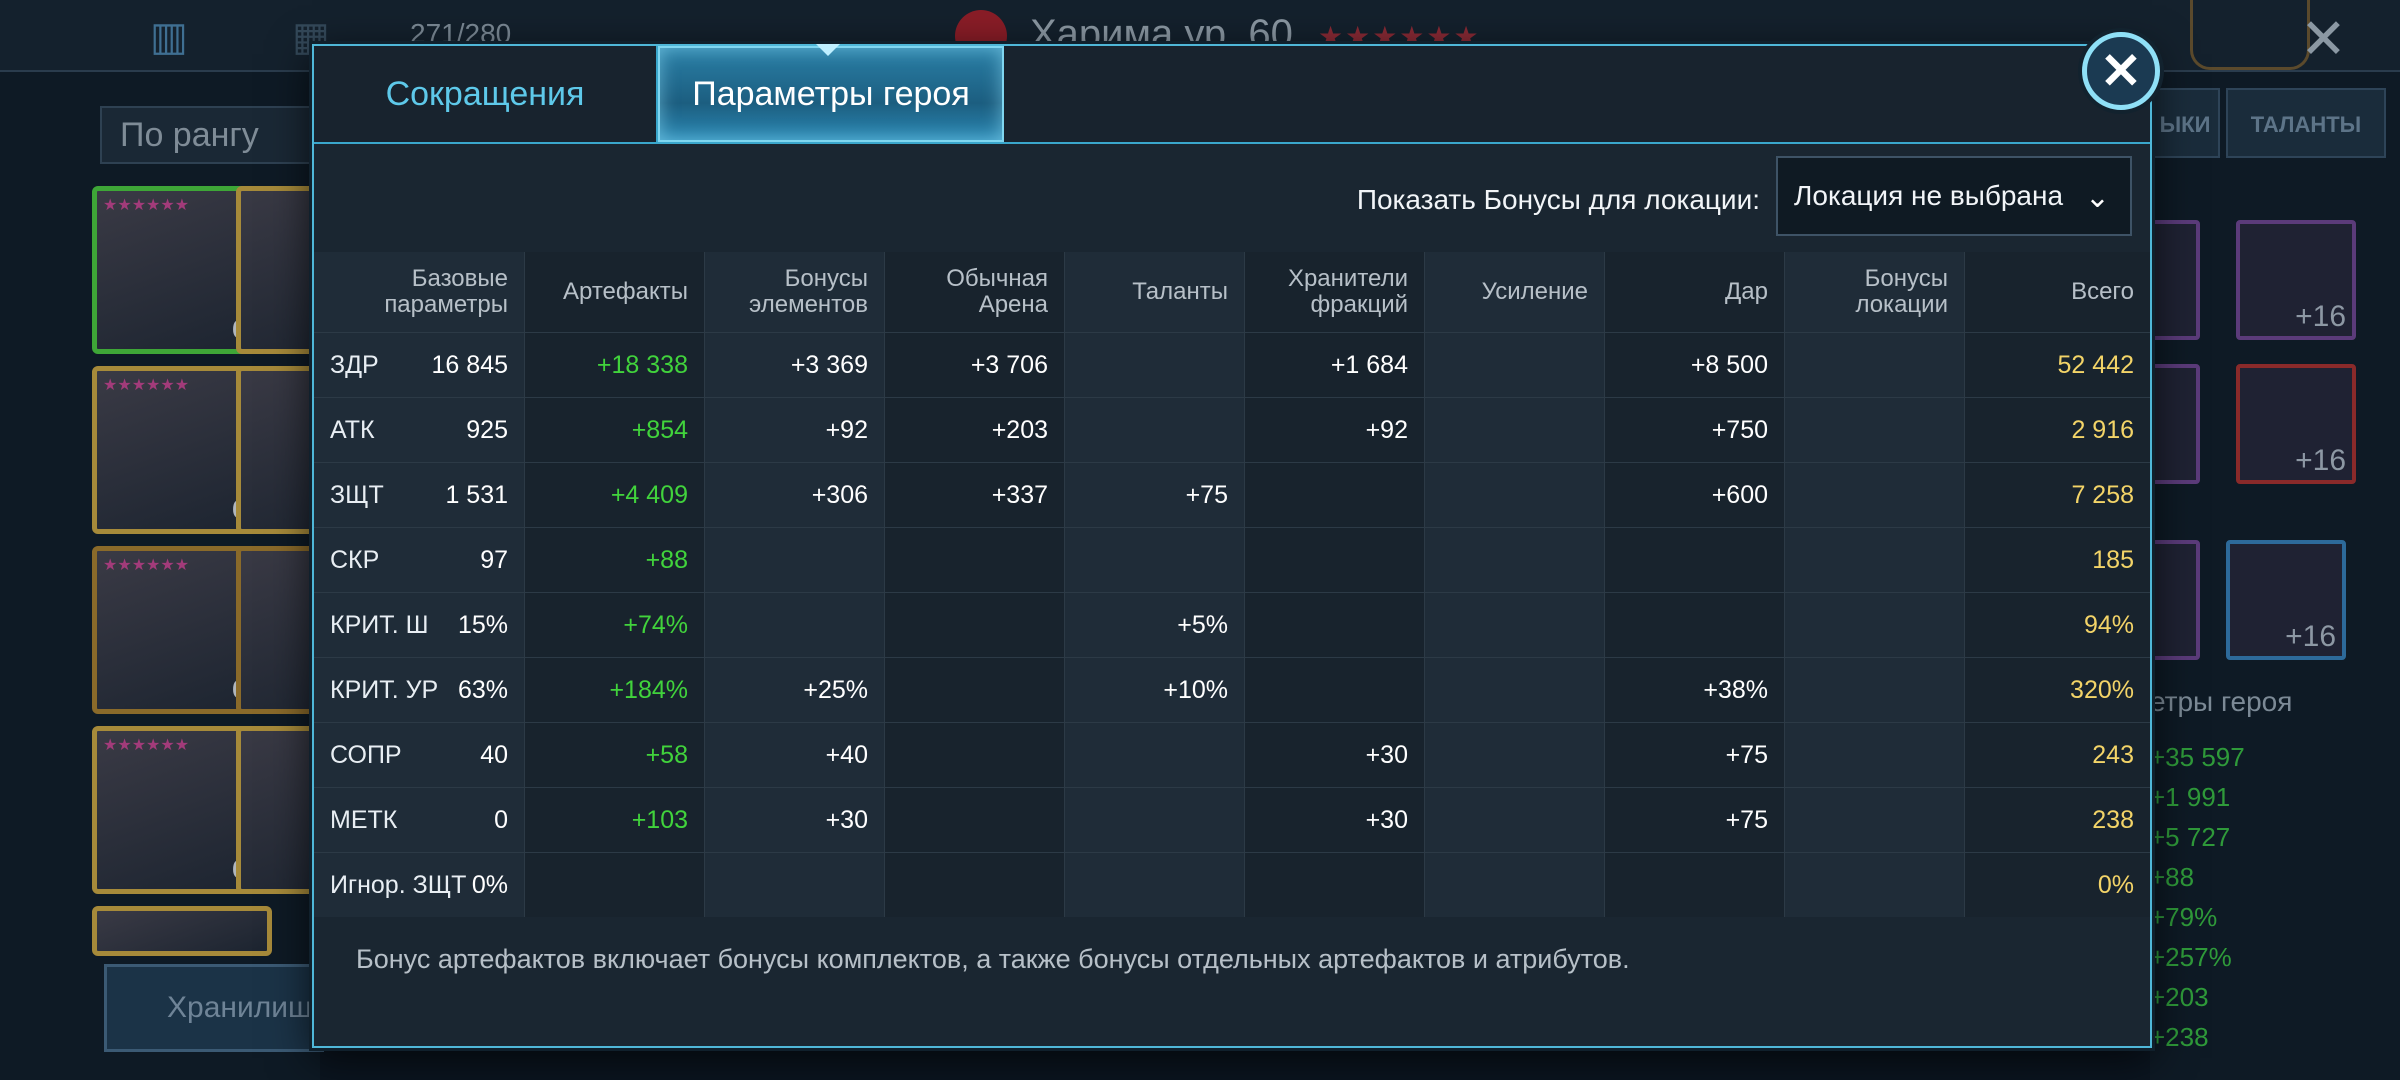  Describe the element at coordinates (476, 494) in the screenshot. I see `stat-base-value: 1 531` at that location.